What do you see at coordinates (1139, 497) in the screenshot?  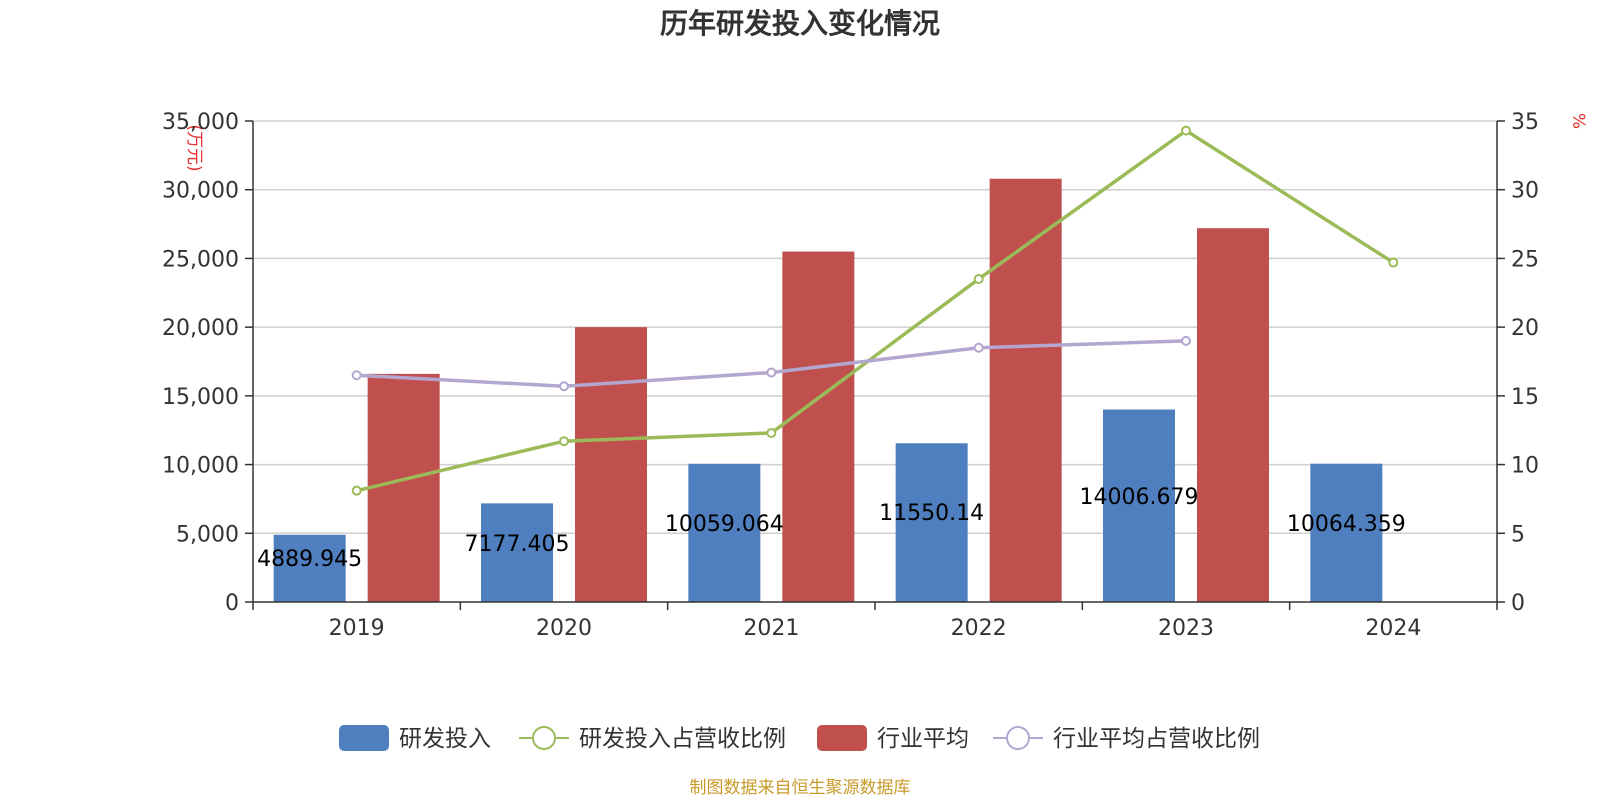 I see `bar-data-label: 14006.679` at bounding box center [1139, 497].